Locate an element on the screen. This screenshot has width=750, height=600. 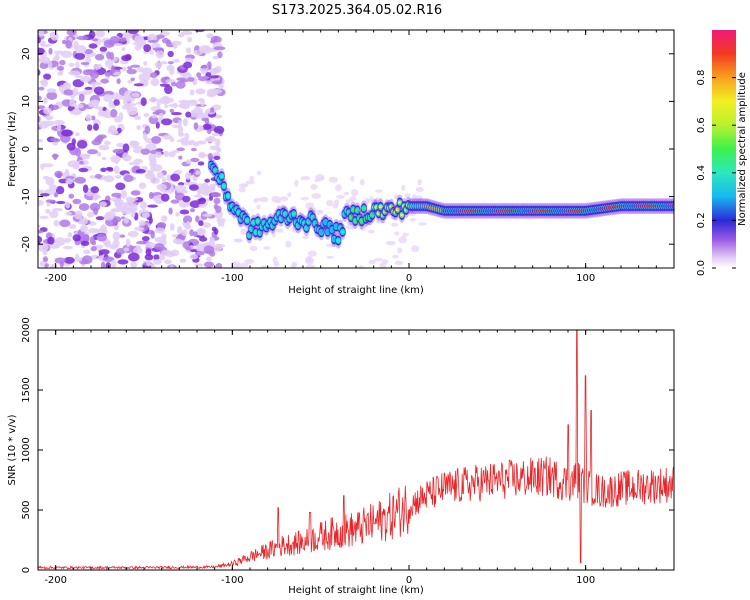
colorbar-tick-label: 0.8 is located at coordinates (701, 78).